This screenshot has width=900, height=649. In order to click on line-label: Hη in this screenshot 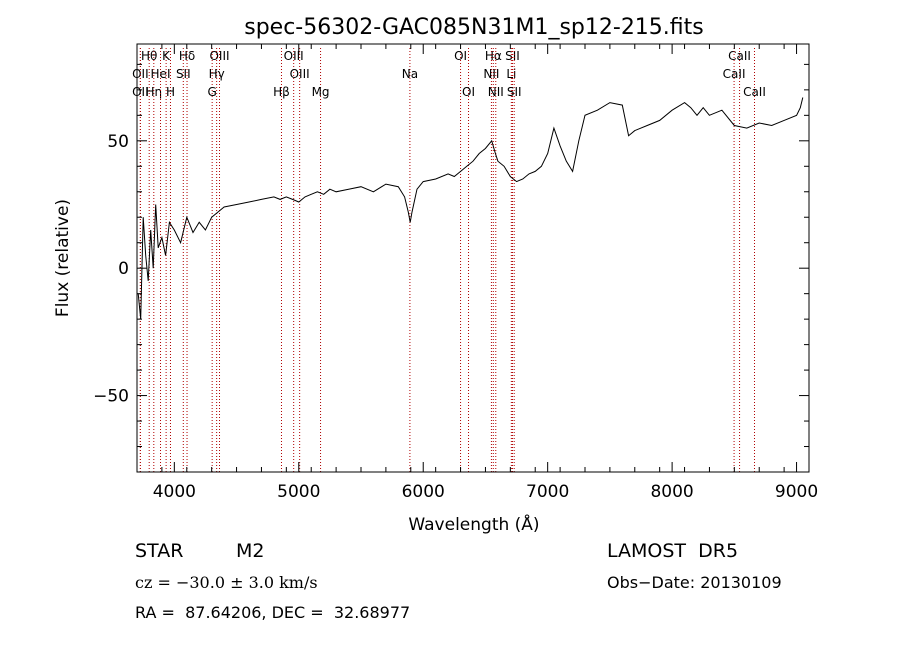, I will do `click(153, 92)`.